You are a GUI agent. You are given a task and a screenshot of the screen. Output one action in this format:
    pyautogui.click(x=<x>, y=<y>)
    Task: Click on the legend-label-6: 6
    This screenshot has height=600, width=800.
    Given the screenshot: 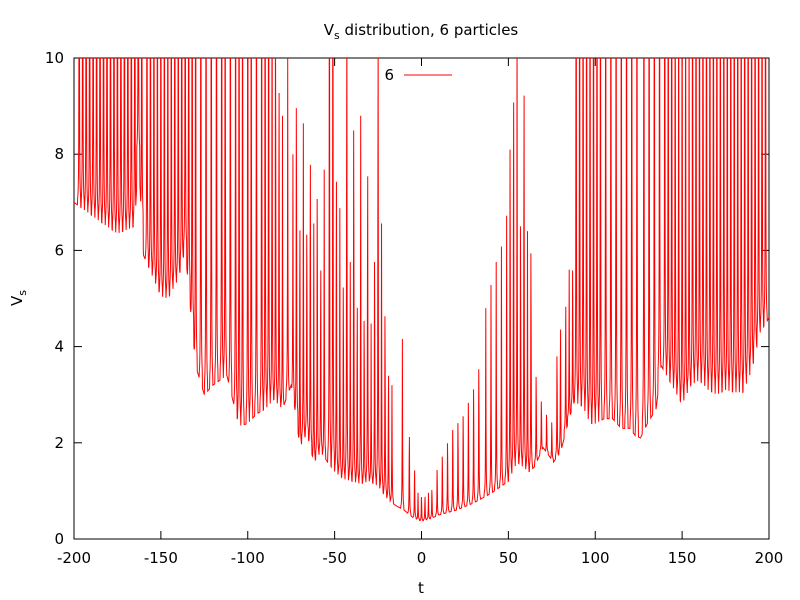 What is the action you would take?
    pyautogui.click(x=389, y=75)
    